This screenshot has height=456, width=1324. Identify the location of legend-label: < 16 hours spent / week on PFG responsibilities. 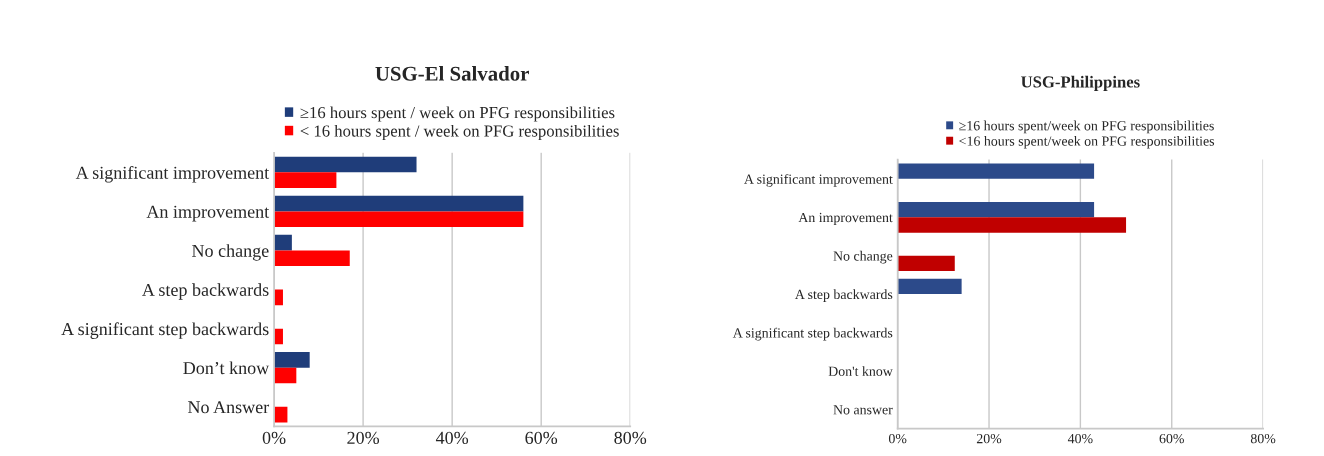
(459, 132).